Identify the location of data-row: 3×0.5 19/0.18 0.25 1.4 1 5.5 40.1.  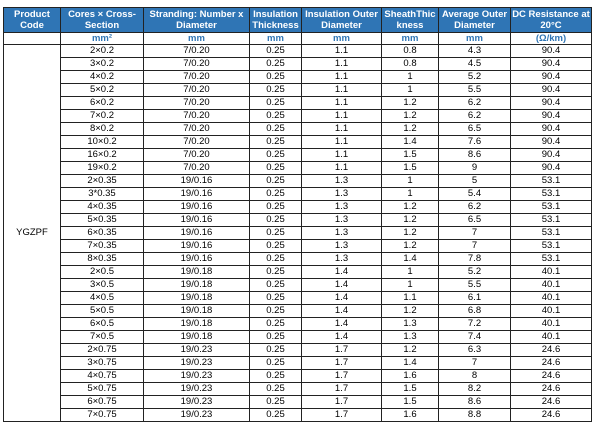
(298, 285).